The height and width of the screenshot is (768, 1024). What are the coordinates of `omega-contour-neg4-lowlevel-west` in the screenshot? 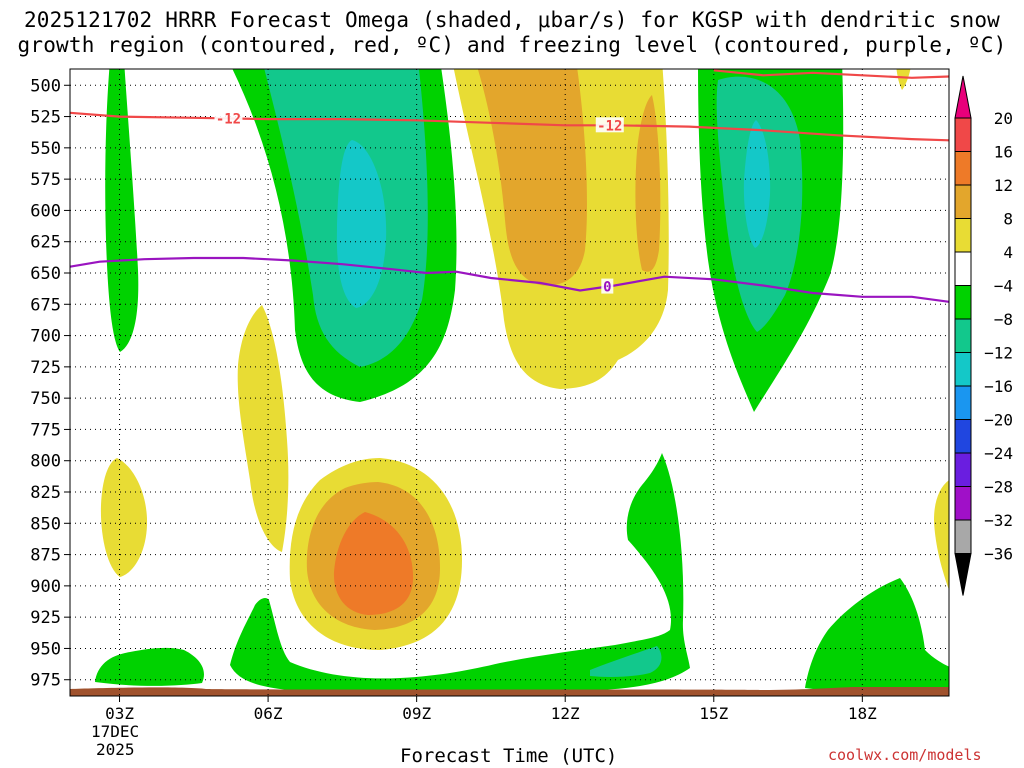 It's located at (149, 666).